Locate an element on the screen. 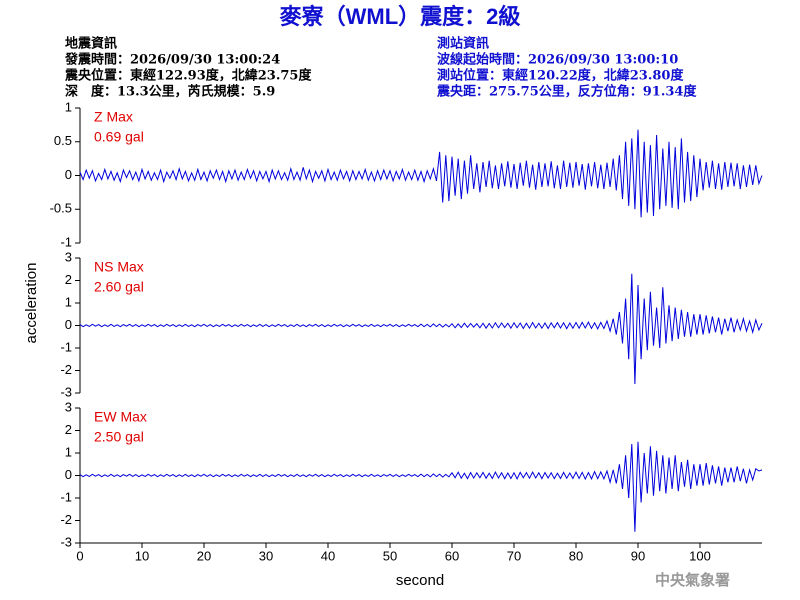  panel-max: 2.50 gal is located at coordinates (119, 437).